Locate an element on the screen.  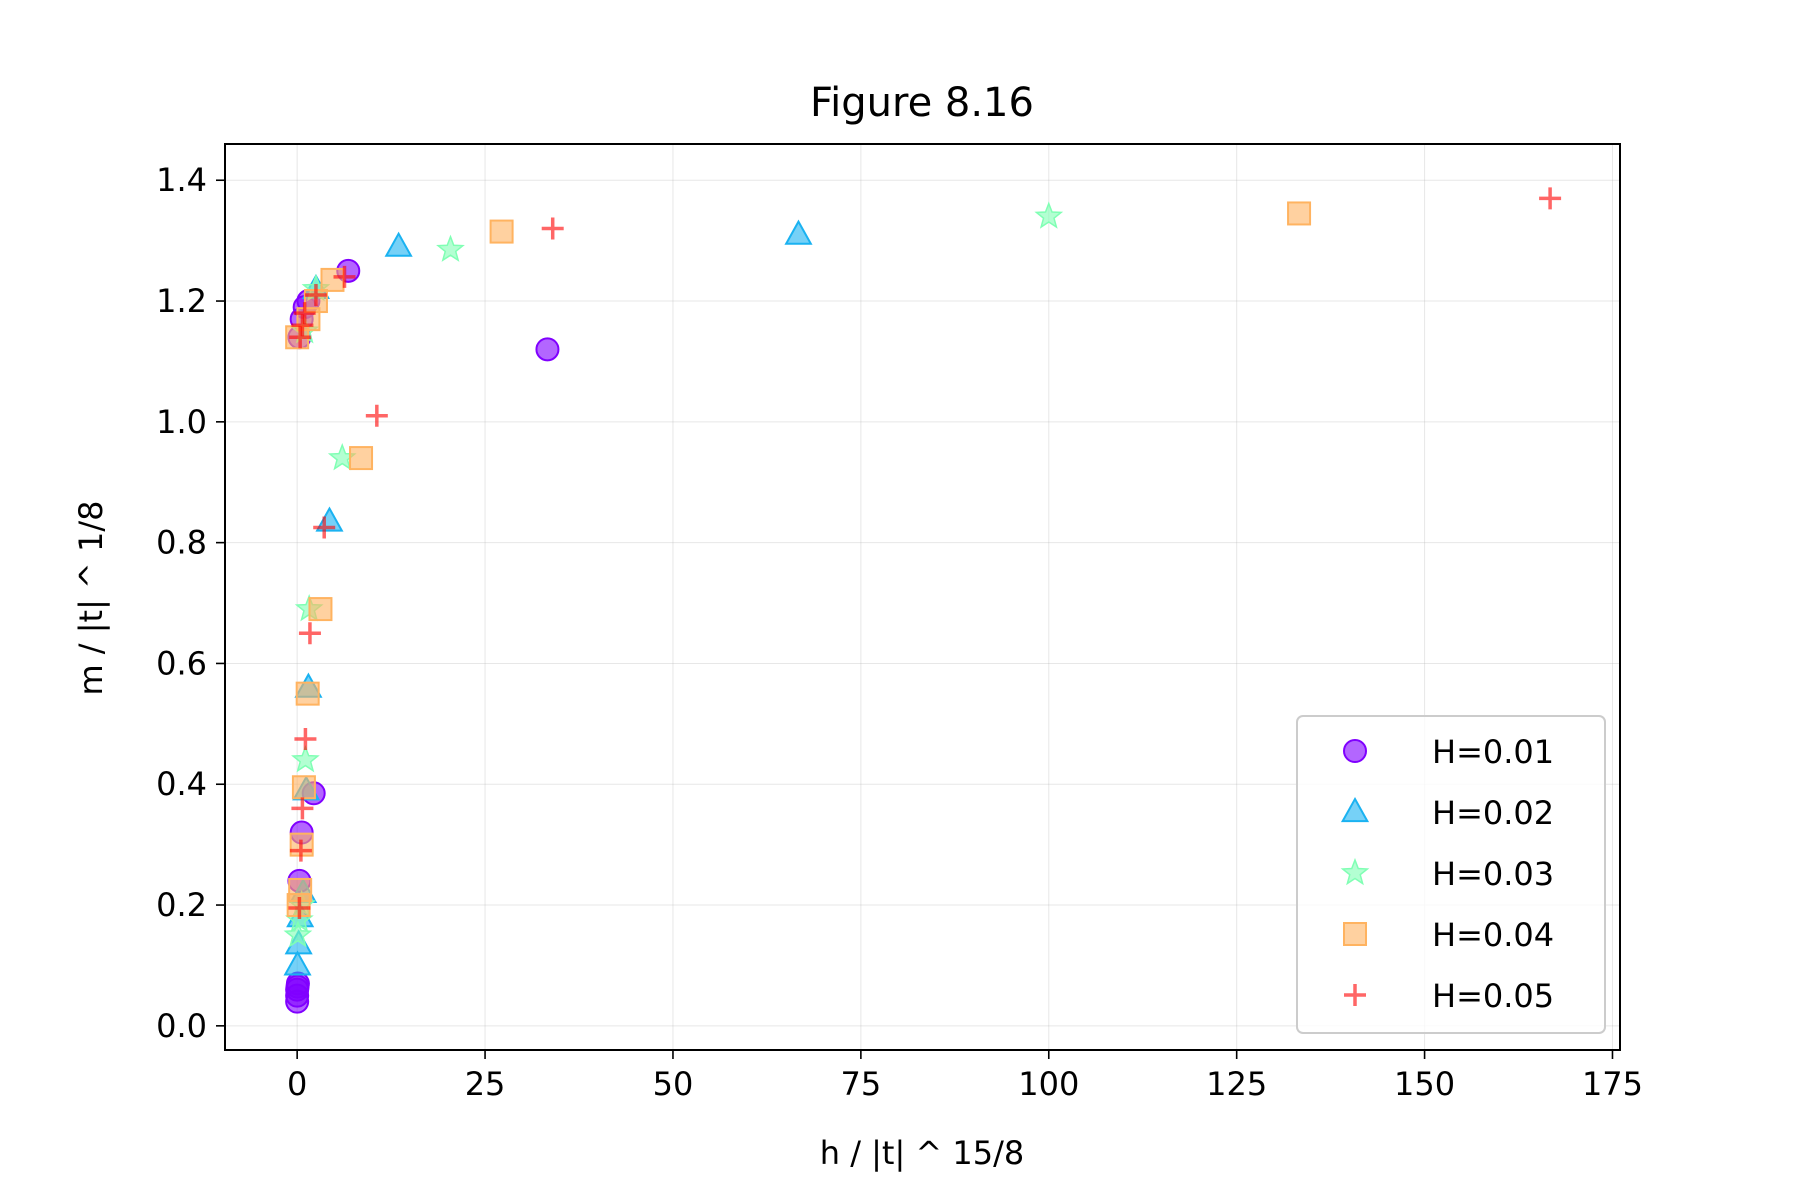
legend: H=0.01 H=0.02 H=0.03 H=0.04 H=0.05 is located at coordinates (1451, 874).